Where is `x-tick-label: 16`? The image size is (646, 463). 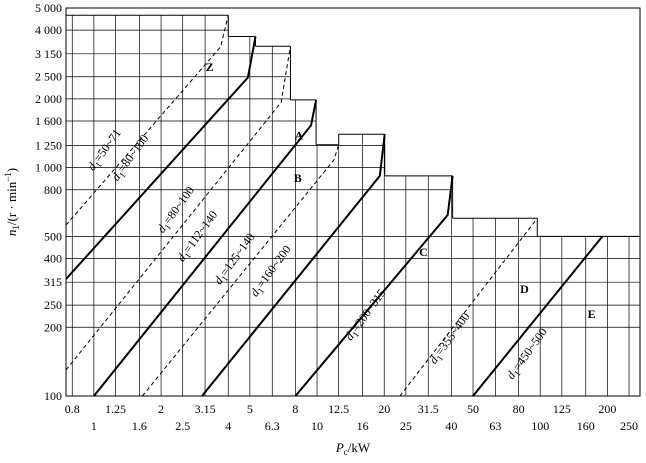 x-tick-label: 16 is located at coordinates (363, 426).